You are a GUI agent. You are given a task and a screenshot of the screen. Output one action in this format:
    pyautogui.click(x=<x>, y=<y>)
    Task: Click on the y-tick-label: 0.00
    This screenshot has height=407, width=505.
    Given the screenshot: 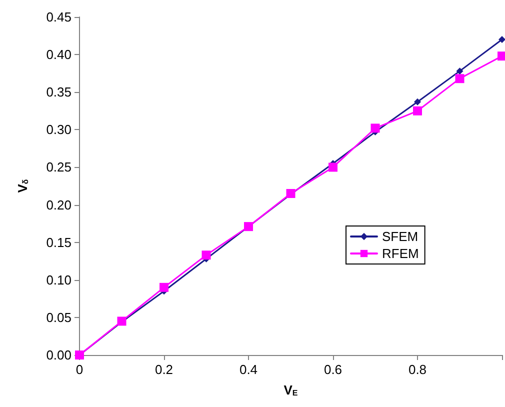 What is the action you would take?
    pyautogui.click(x=59, y=355)
    